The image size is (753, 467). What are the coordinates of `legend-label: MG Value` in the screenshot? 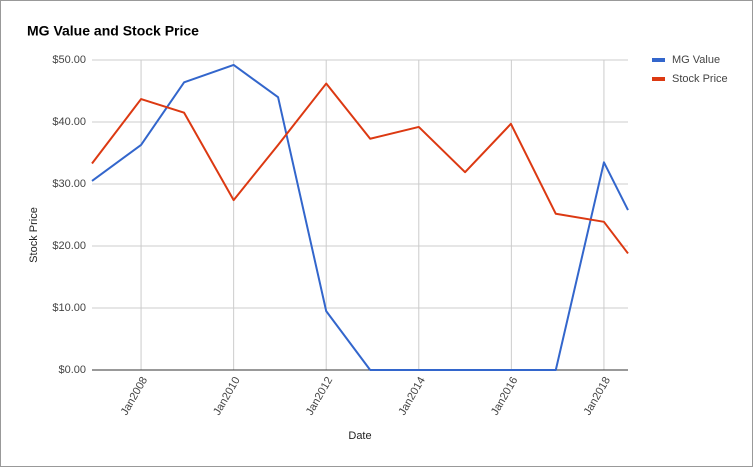 It's located at (696, 60).